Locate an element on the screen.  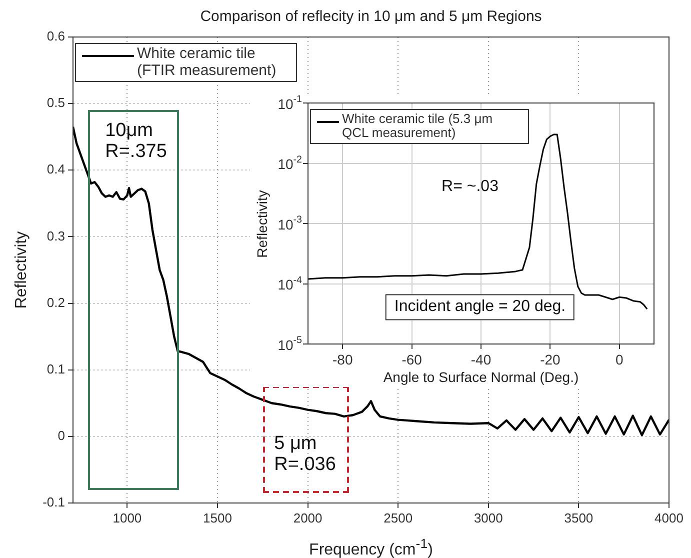
x-tick-label: -20 is located at coordinates (550, 359).